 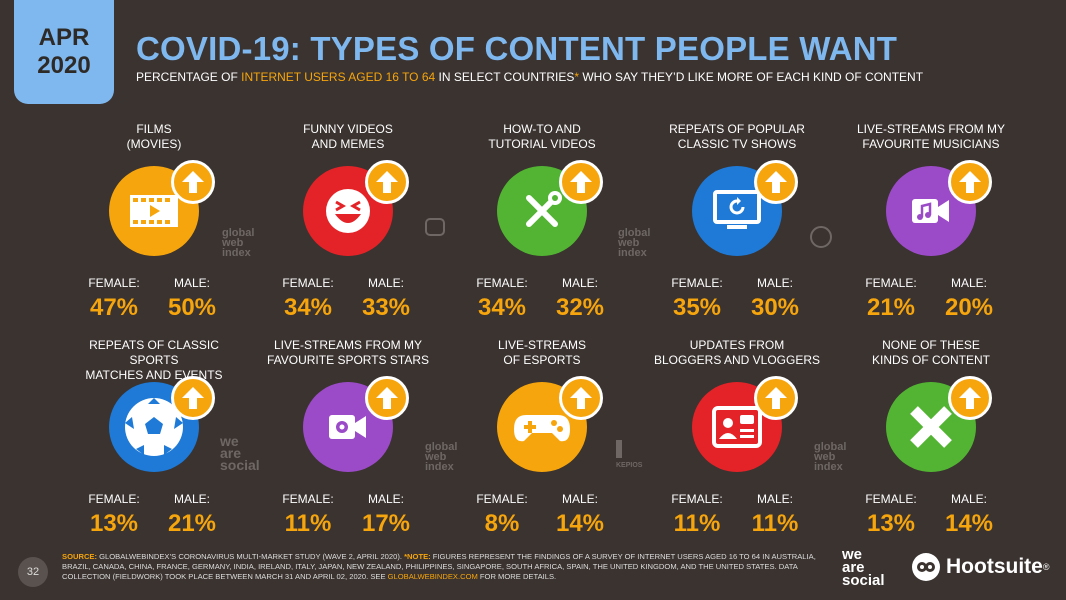 What do you see at coordinates (154, 211) in the screenshot?
I see `film-icon` at bounding box center [154, 211].